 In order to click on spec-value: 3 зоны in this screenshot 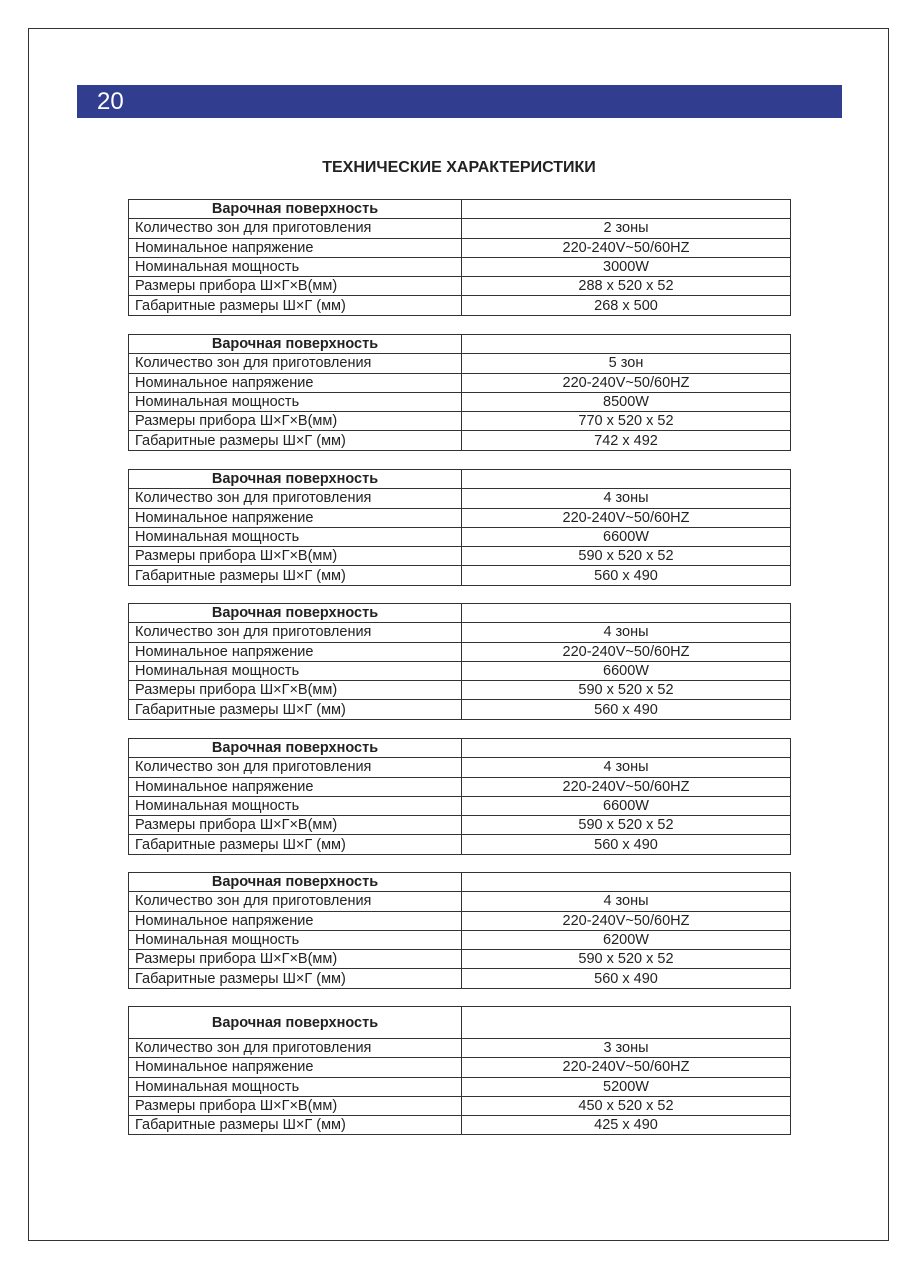, I will do `click(626, 1048)`.